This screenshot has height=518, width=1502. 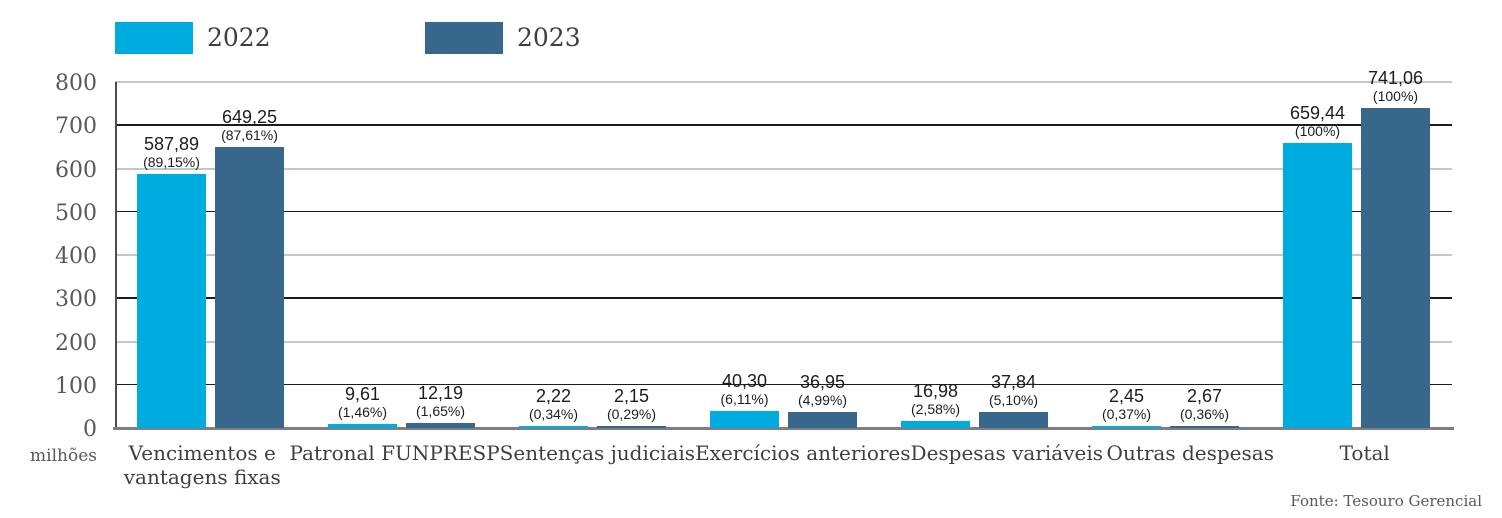 I want to click on legend-label-2023: 2023, so click(x=549, y=37).